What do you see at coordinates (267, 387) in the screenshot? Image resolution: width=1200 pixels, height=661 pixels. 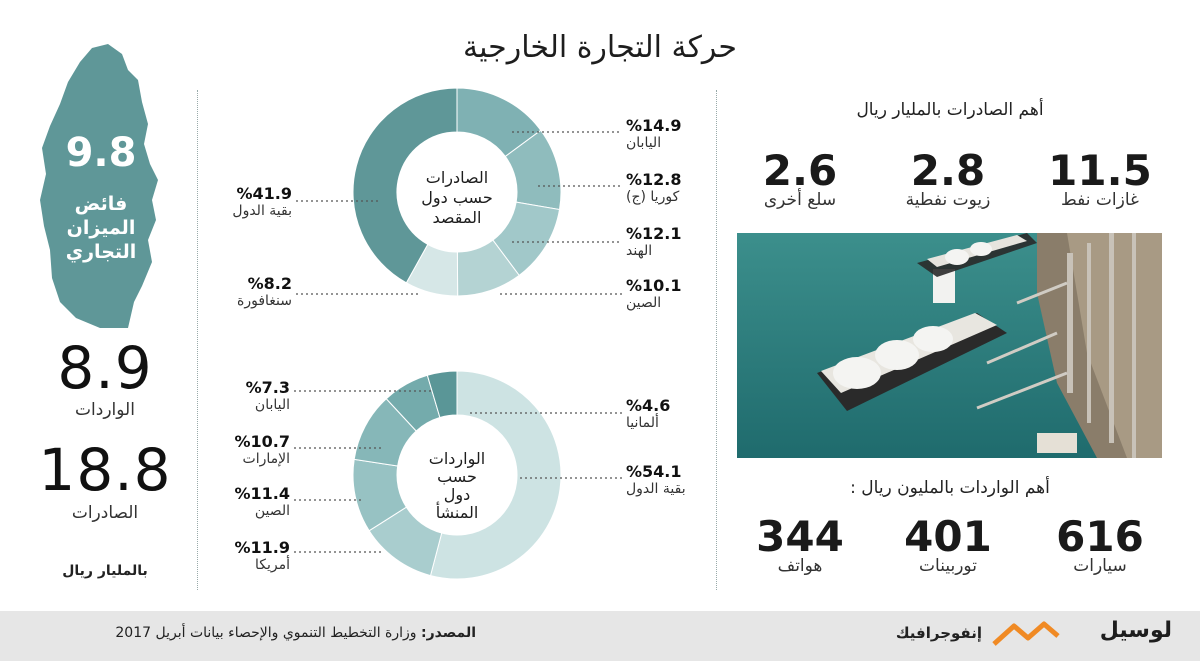 I see `imp-pct-japan: %7.3` at bounding box center [267, 387].